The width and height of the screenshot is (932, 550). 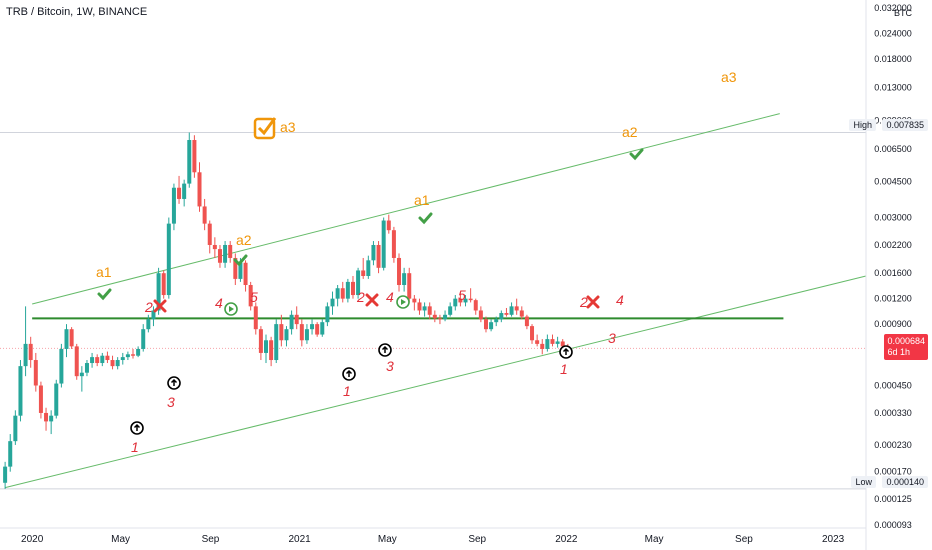 What do you see at coordinates (905, 125) in the screenshot?
I see `high-value-tag: 0.007835` at bounding box center [905, 125].